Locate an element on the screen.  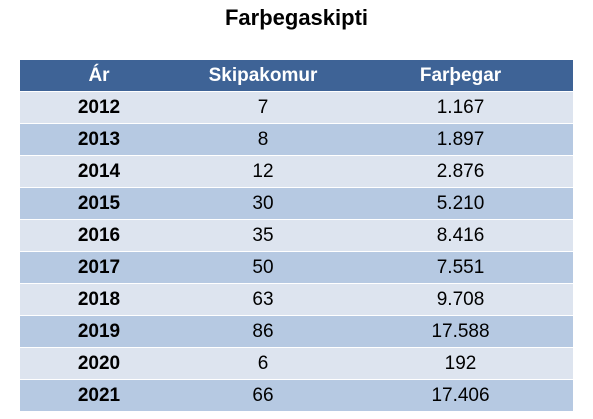
table-row: 2015 30 5.210 is located at coordinates (296, 204).